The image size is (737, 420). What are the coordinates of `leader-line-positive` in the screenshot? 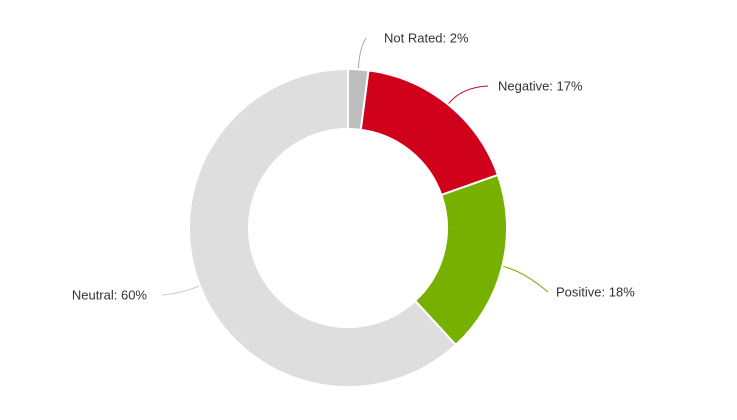 It's located at (526, 279).